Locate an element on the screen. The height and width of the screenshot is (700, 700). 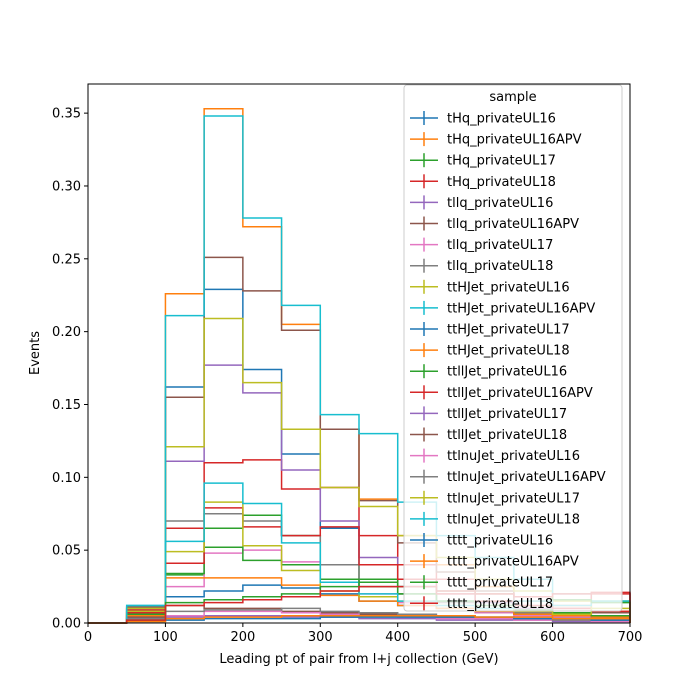
legend-item: ttlnuJet_privateUL16 is located at coordinates (495, 456).